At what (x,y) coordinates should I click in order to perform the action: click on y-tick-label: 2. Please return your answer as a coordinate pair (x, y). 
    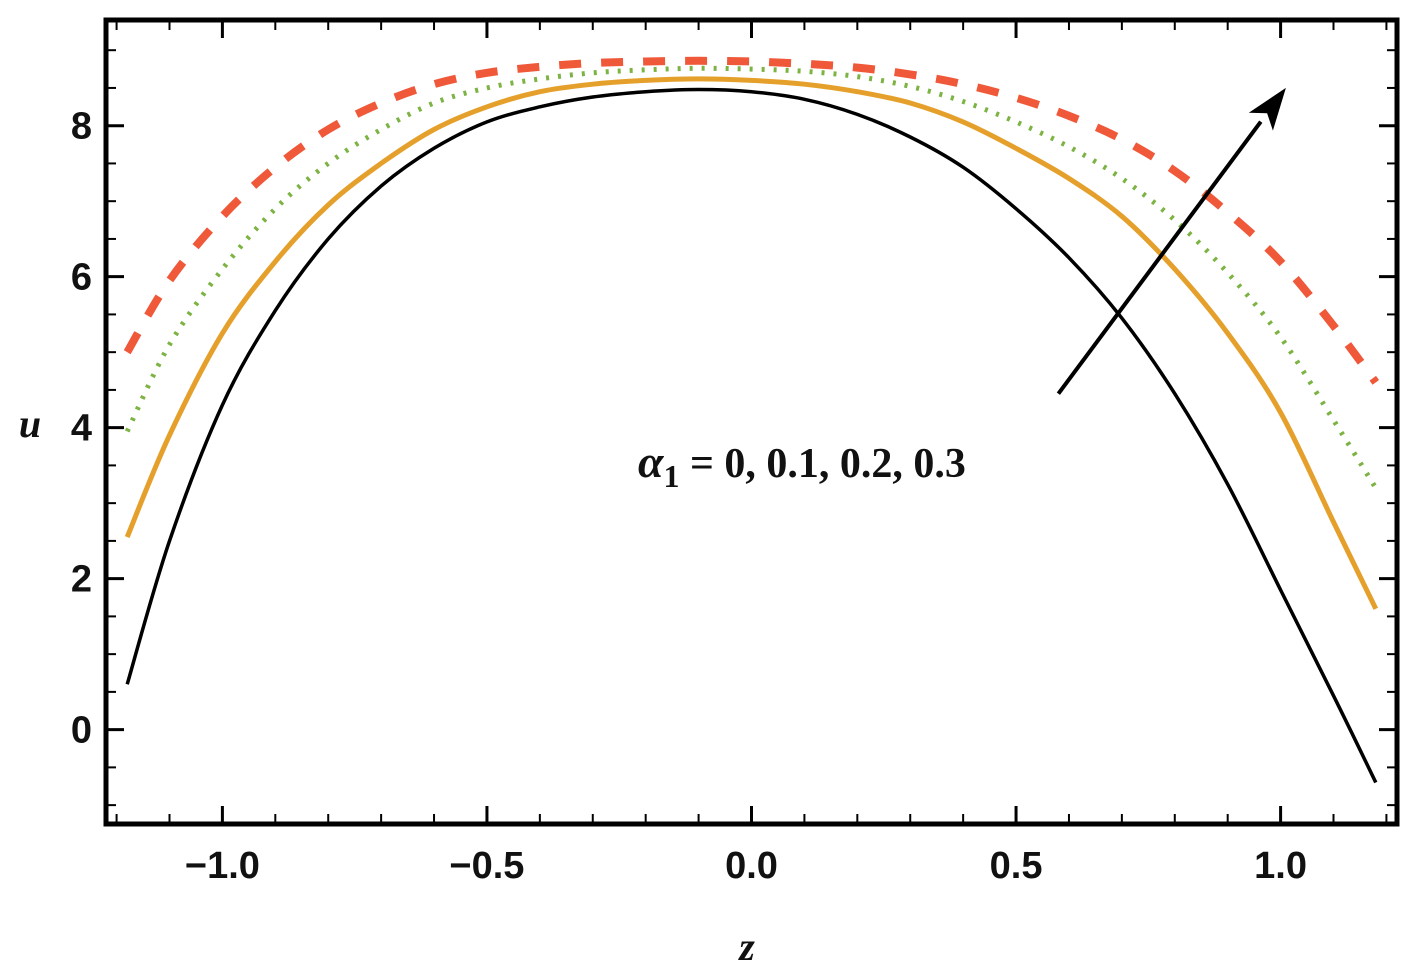
    Looking at the image, I should click on (81, 580).